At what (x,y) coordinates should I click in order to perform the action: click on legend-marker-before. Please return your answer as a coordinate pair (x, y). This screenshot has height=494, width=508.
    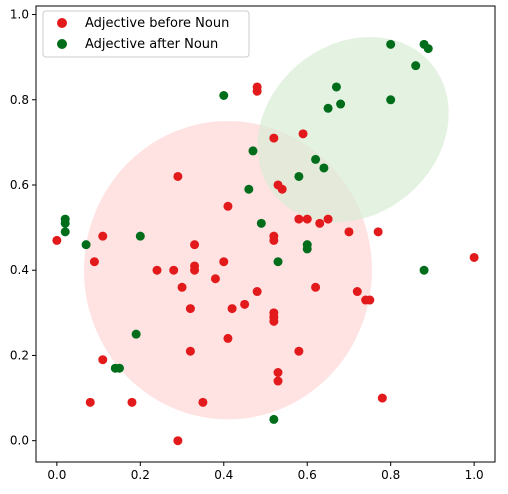
    Looking at the image, I should click on (62, 23).